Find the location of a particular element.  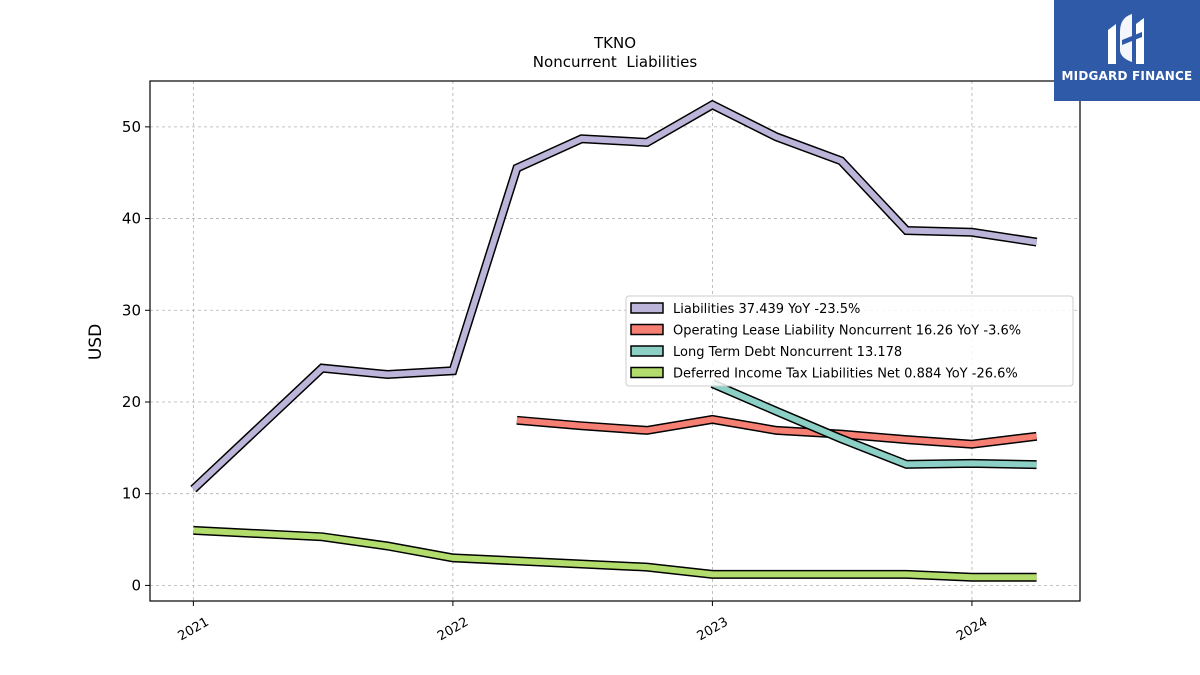

legend-box is located at coordinates (849, 341).